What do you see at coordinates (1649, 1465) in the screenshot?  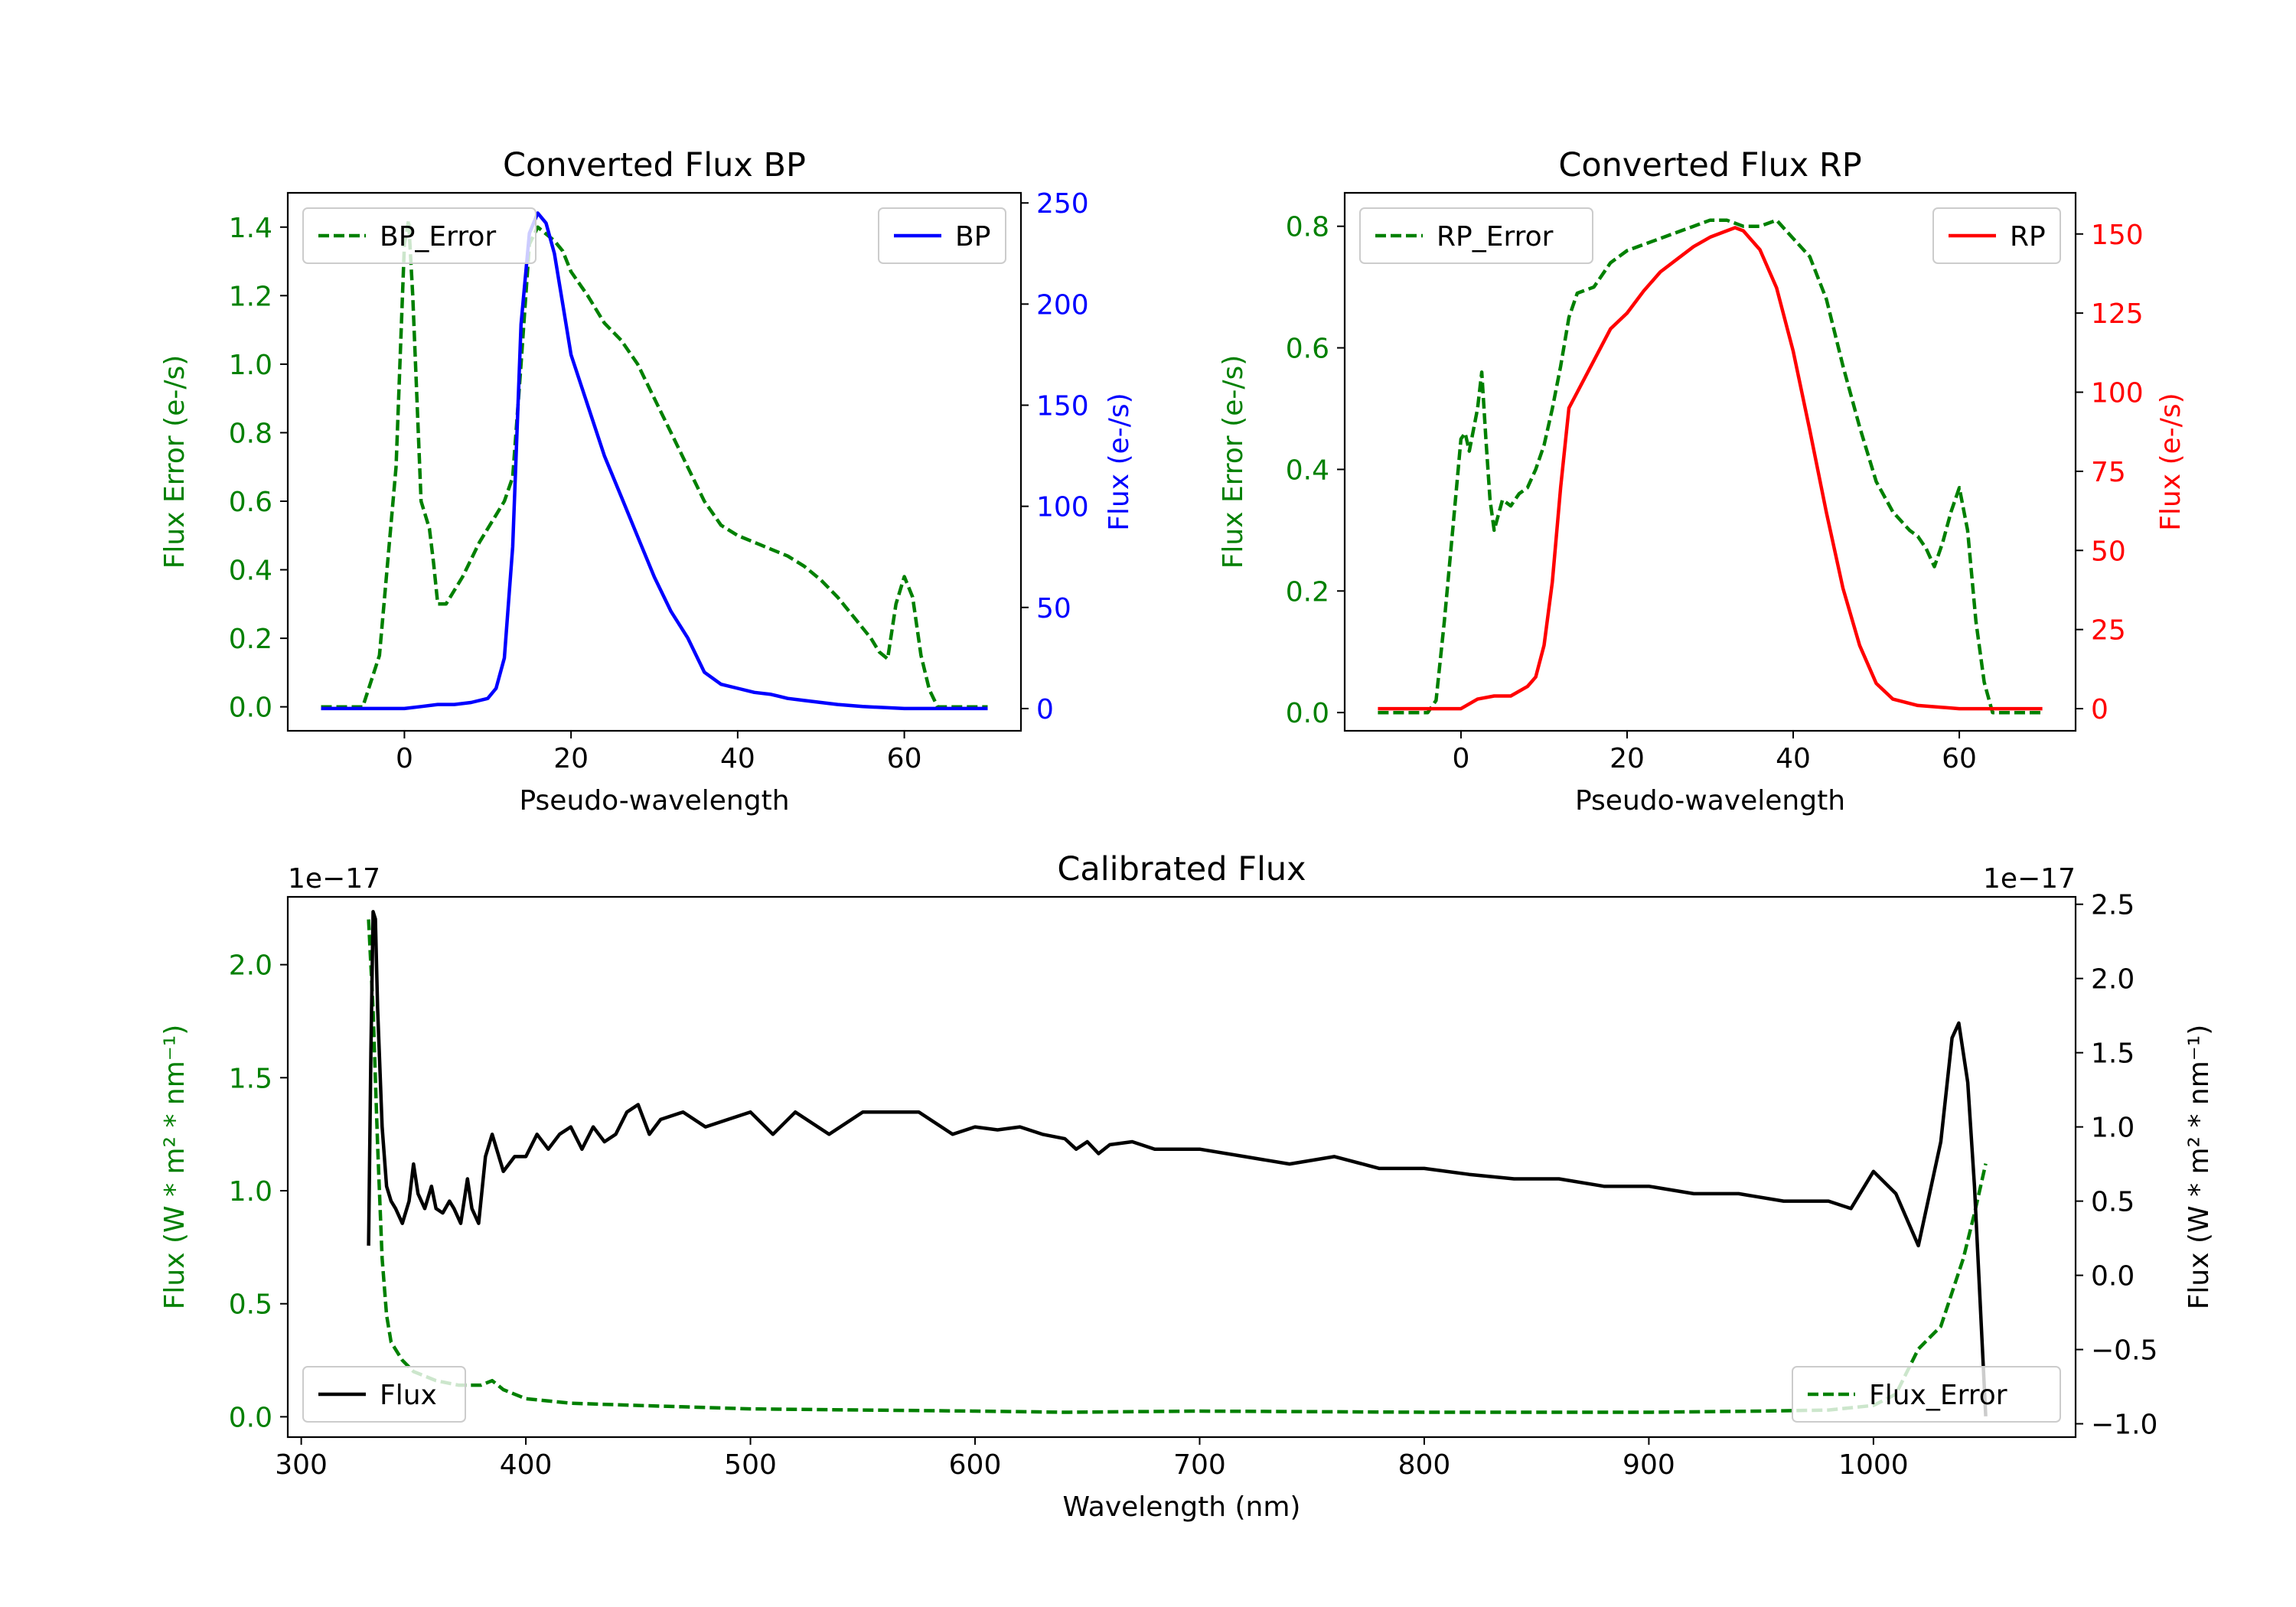 I see `x-tick-label: 900` at bounding box center [1649, 1465].